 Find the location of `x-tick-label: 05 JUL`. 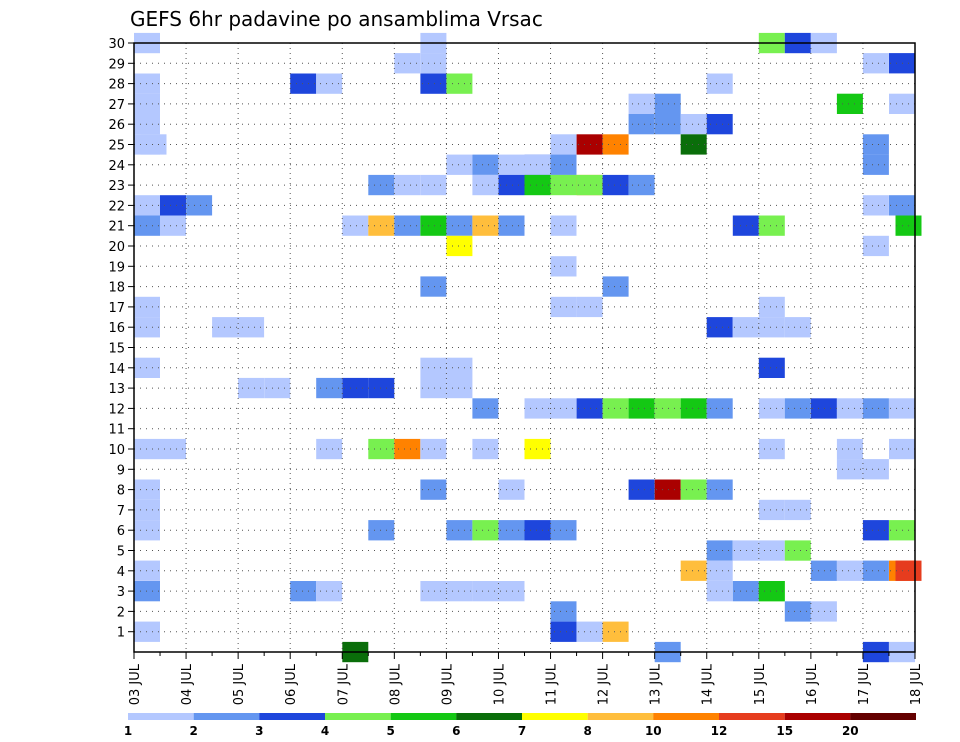

x-tick-label: 05 JUL is located at coordinates (239, 684).